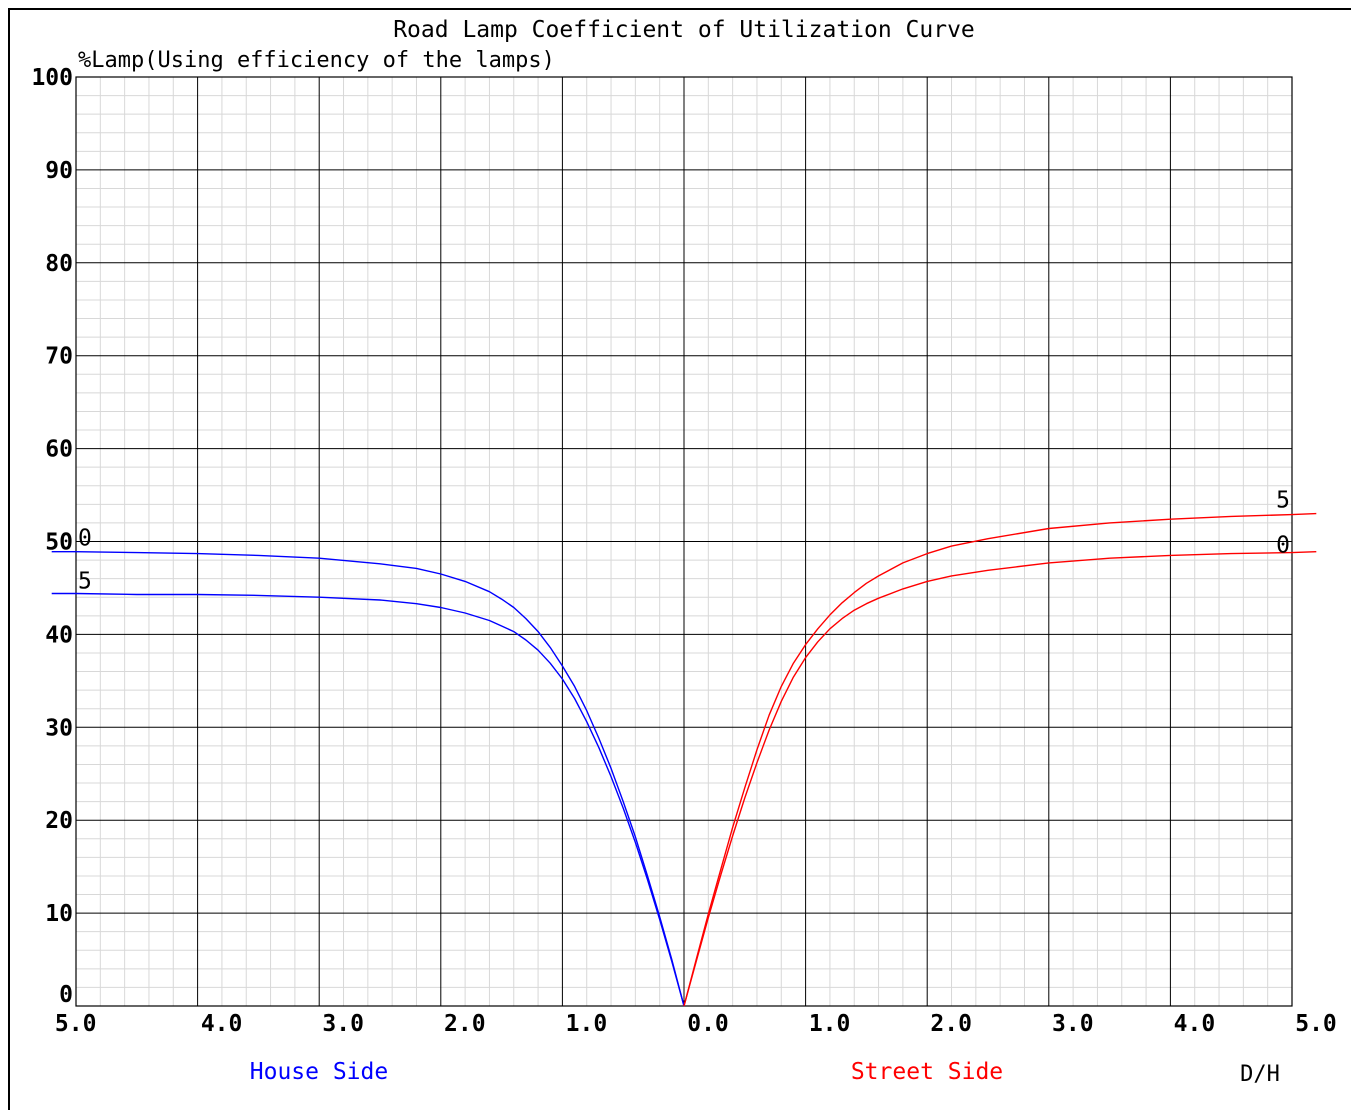  Describe the element at coordinates (59, 728) in the screenshot. I see `y-tick-label: 30` at that location.